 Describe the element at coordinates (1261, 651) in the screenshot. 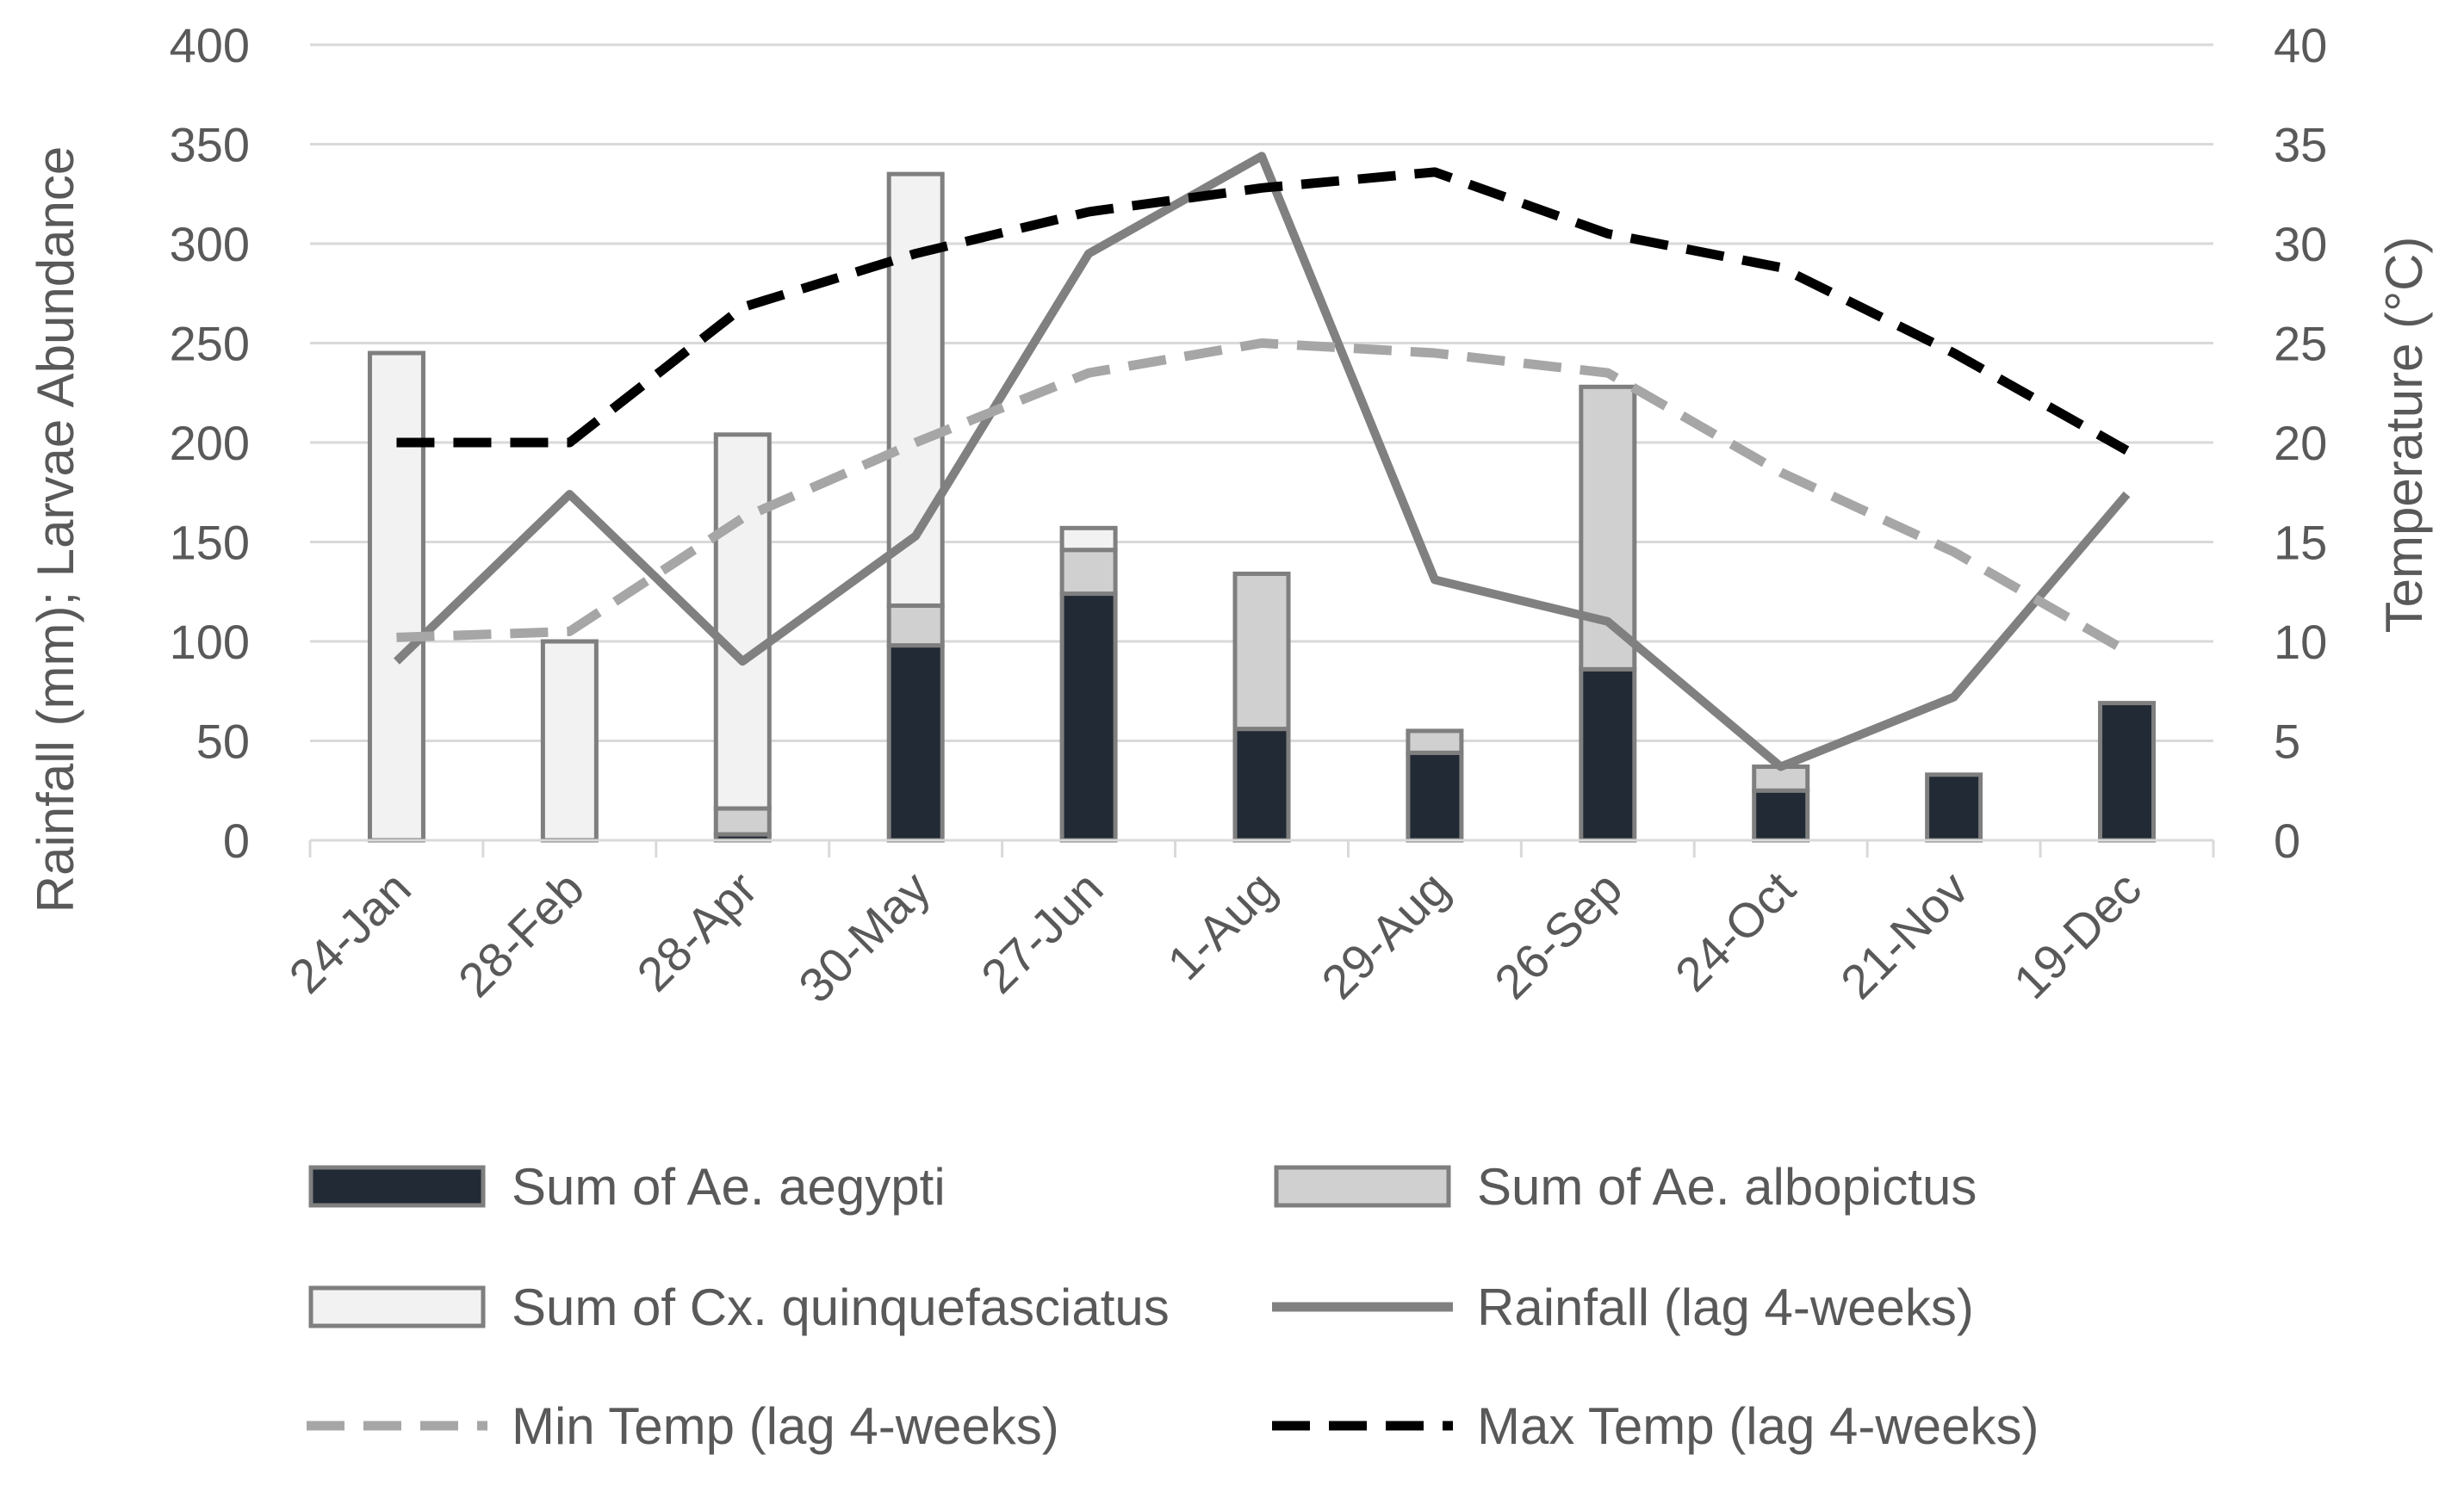

I see `bar-albopictus-1-Aug` at that location.